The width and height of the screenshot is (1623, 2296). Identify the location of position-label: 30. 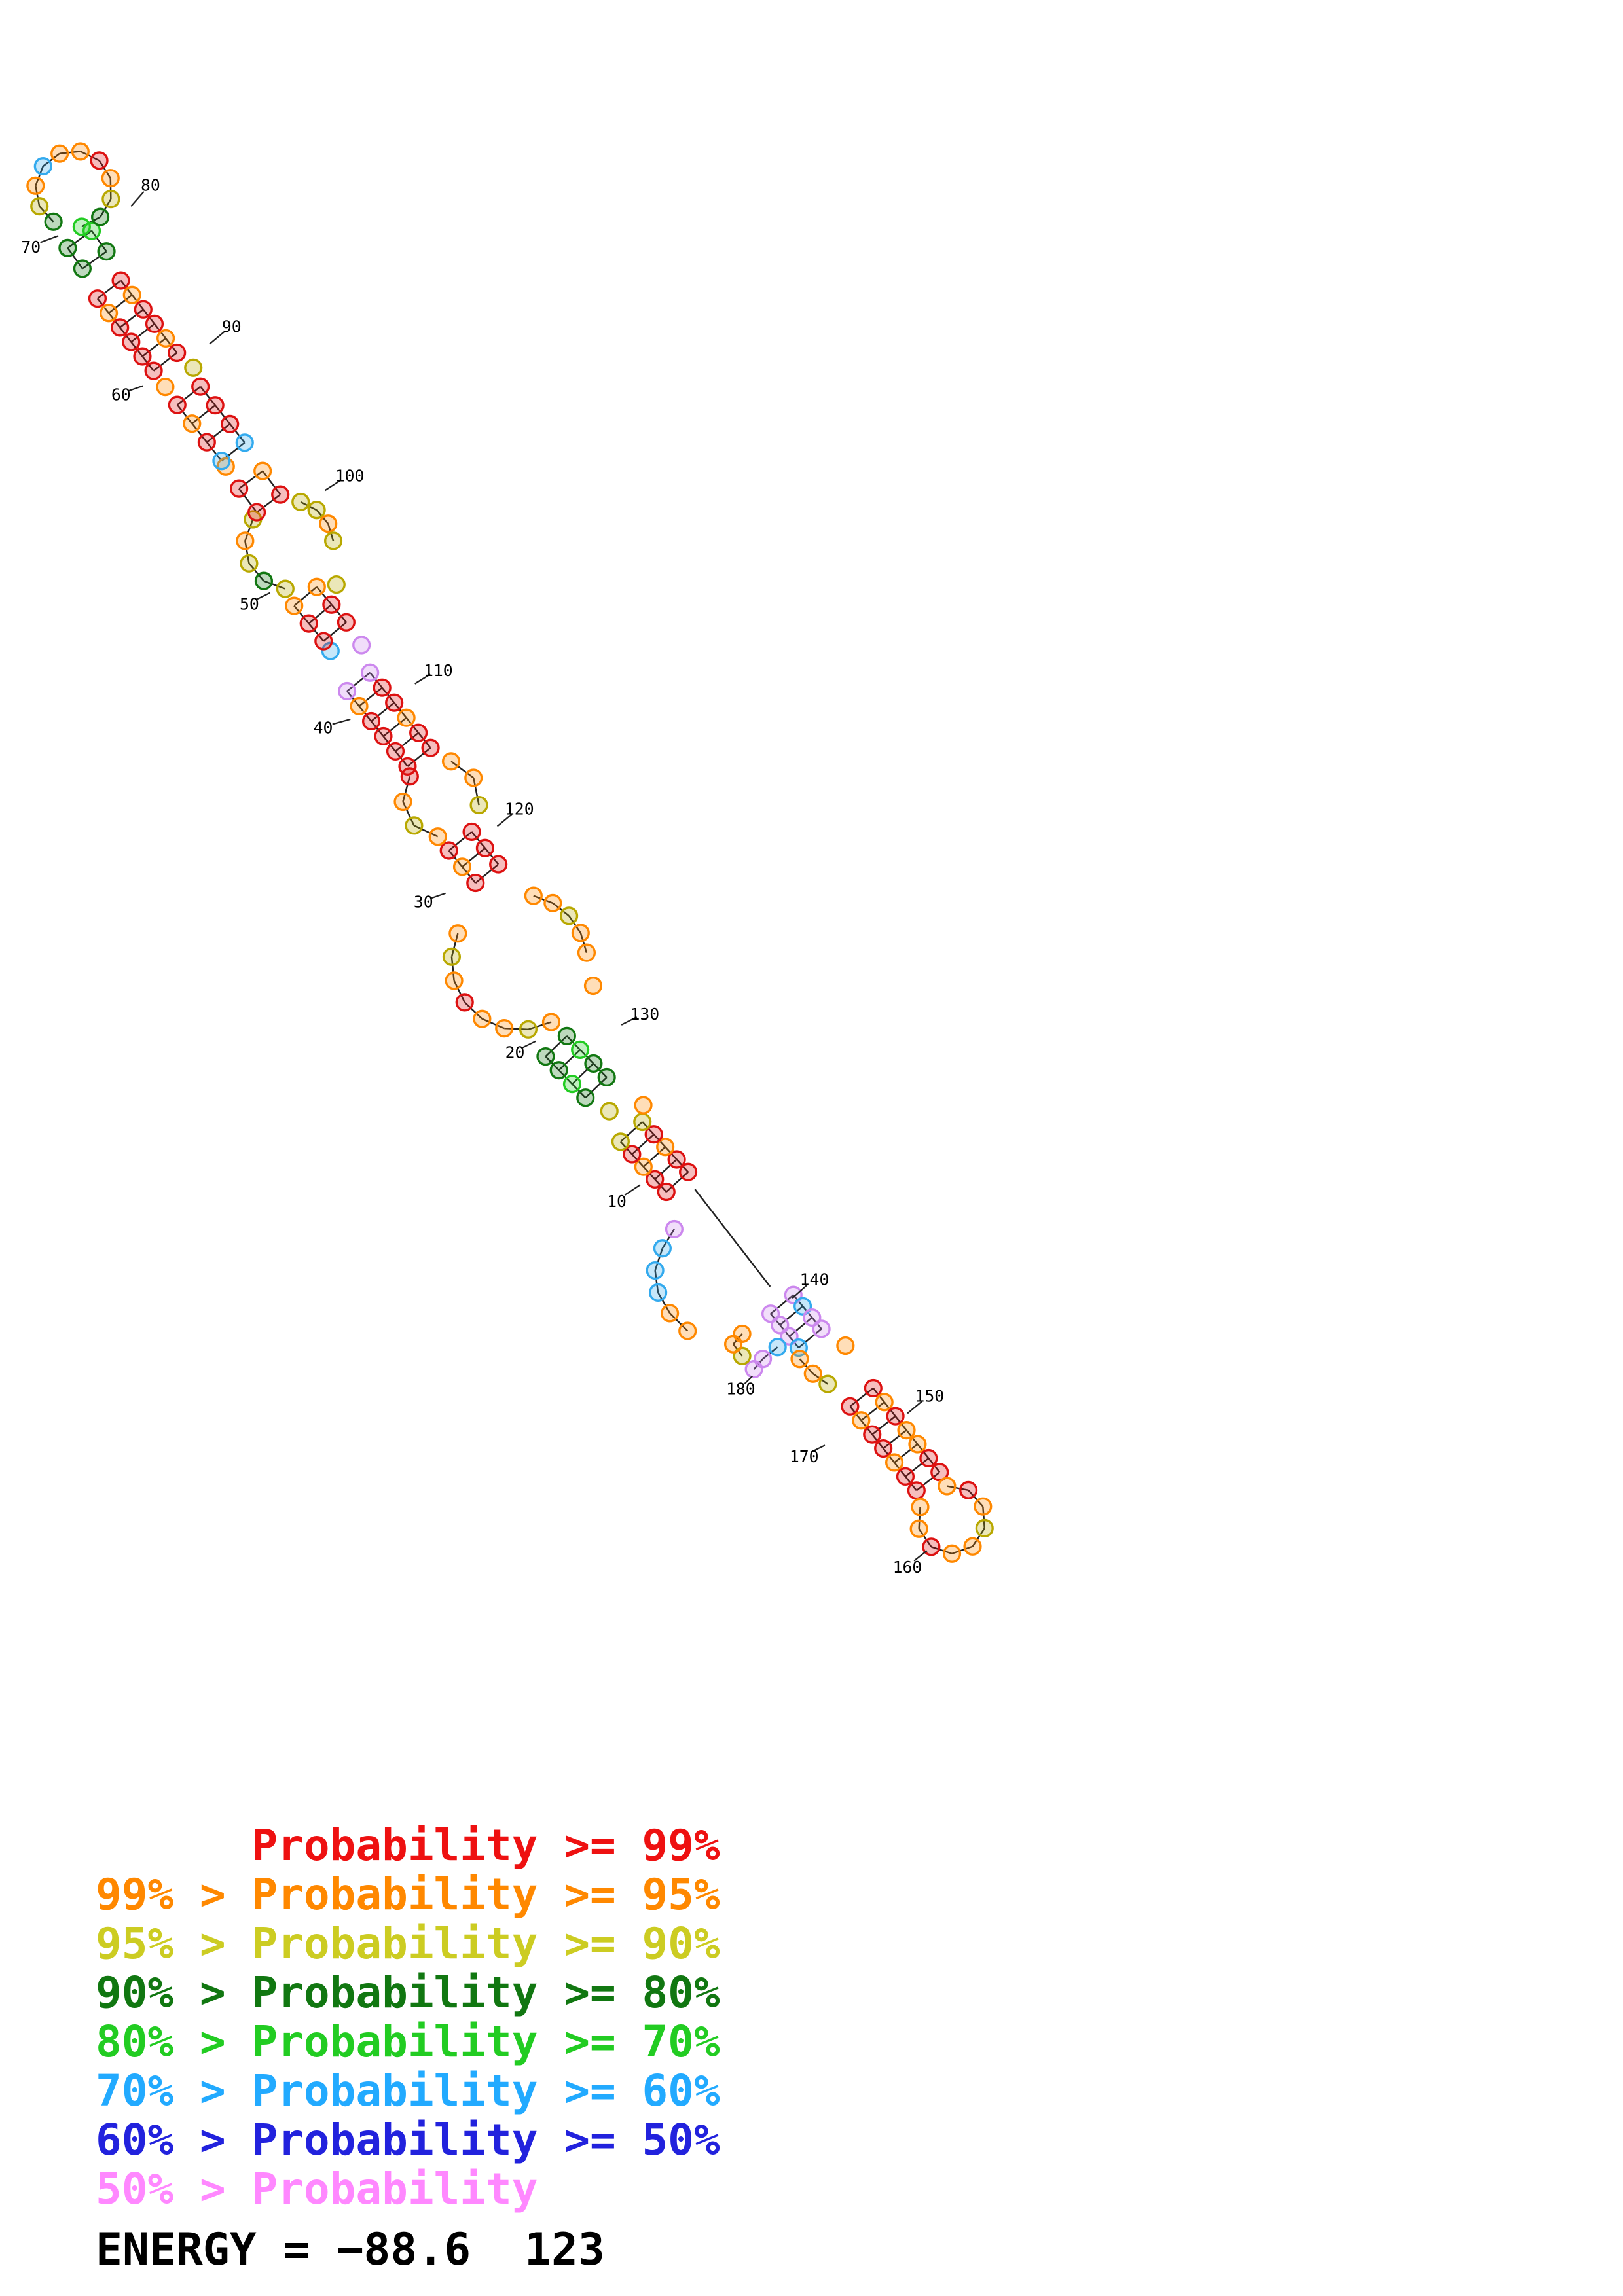
(423, 902).